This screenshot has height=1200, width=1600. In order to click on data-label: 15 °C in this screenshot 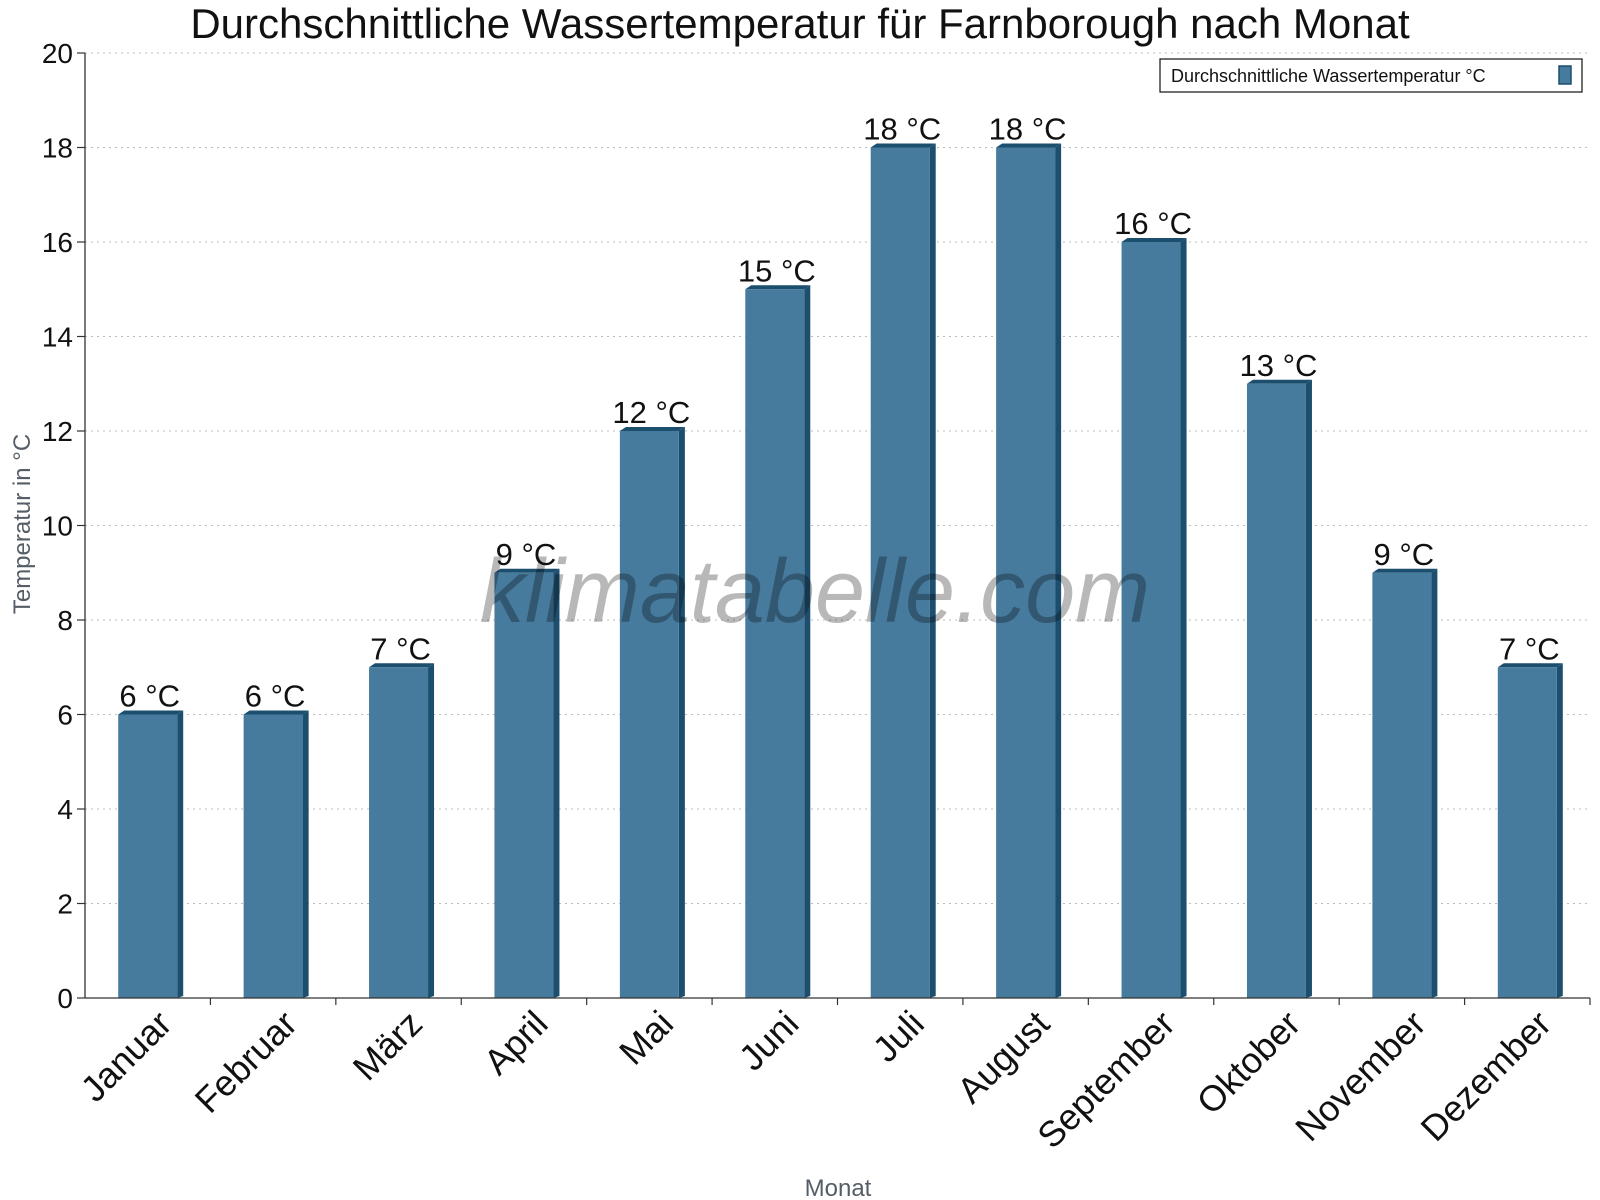, I will do `click(777, 270)`.